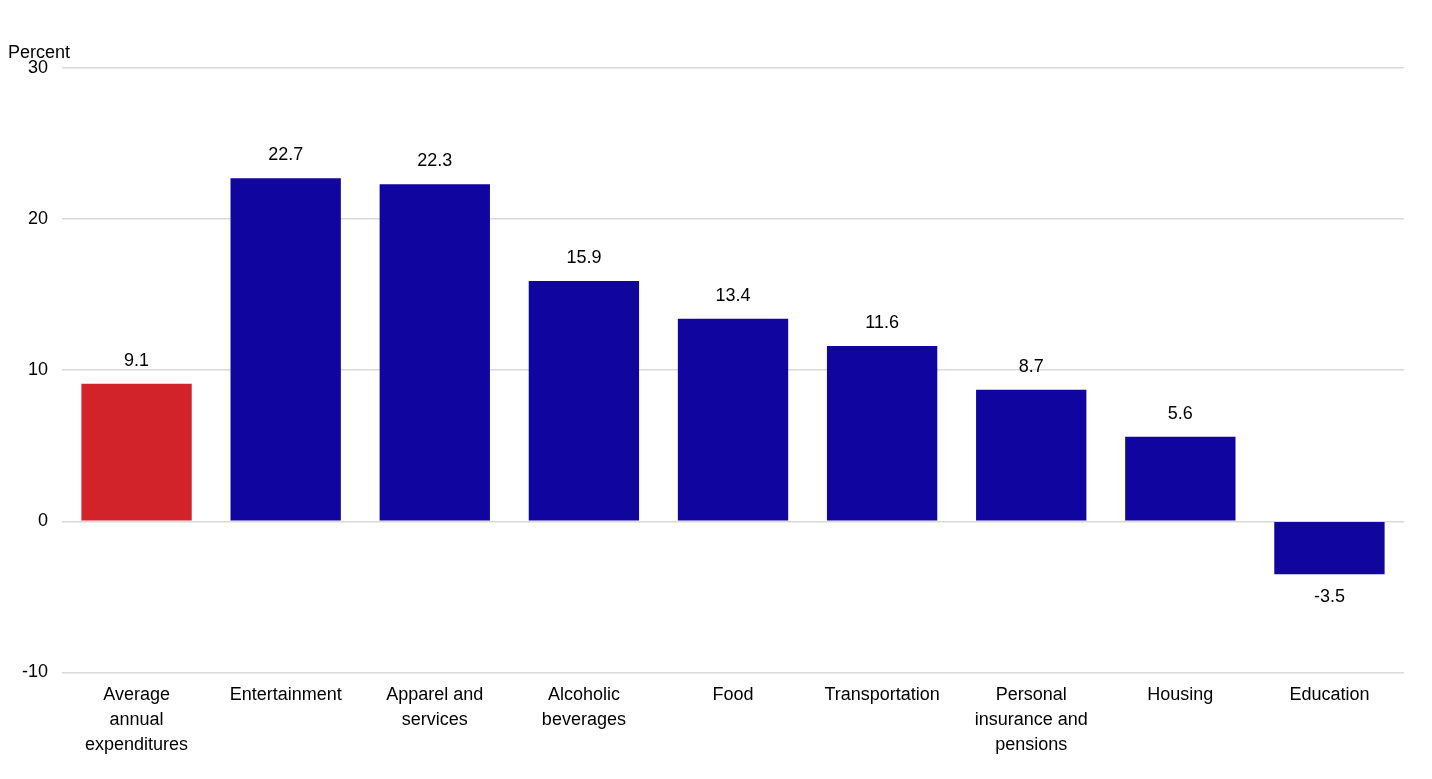 Image resolution: width=1432 pixels, height=779 pixels. What do you see at coordinates (1329, 596) in the screenshot?
I see `data-label: -3.5` at bounding box center [1329, 596].